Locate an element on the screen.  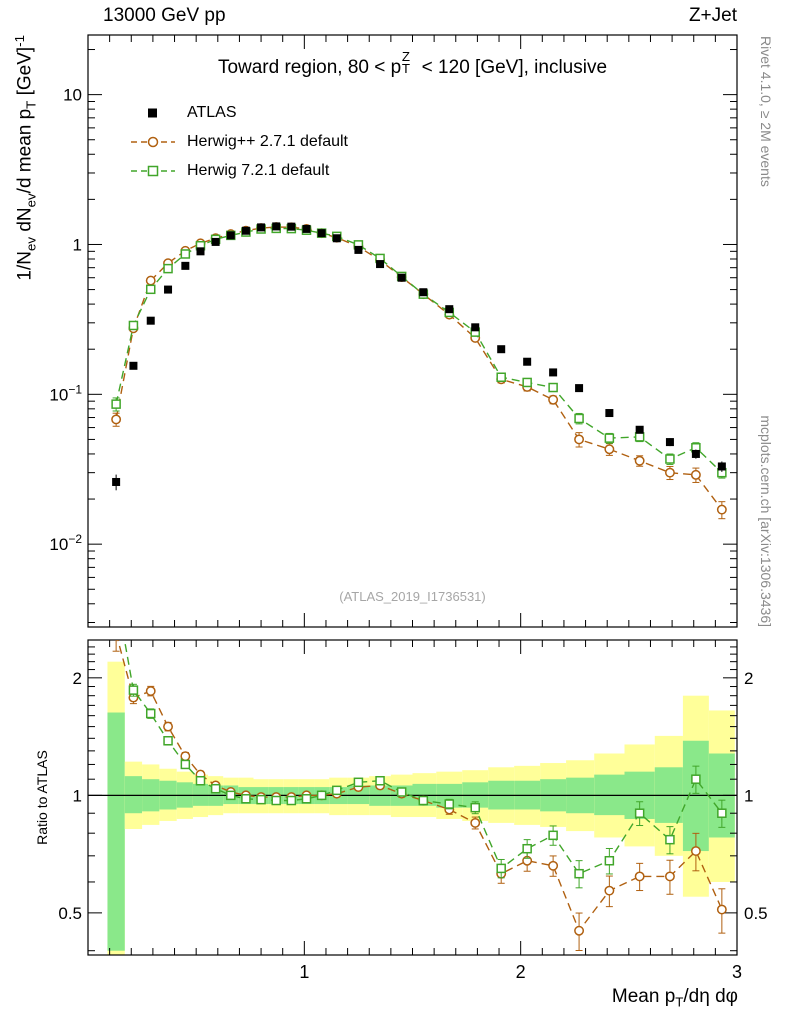
beam-energy-label: 13000 GeV pp is located at coordinates (164, 15).